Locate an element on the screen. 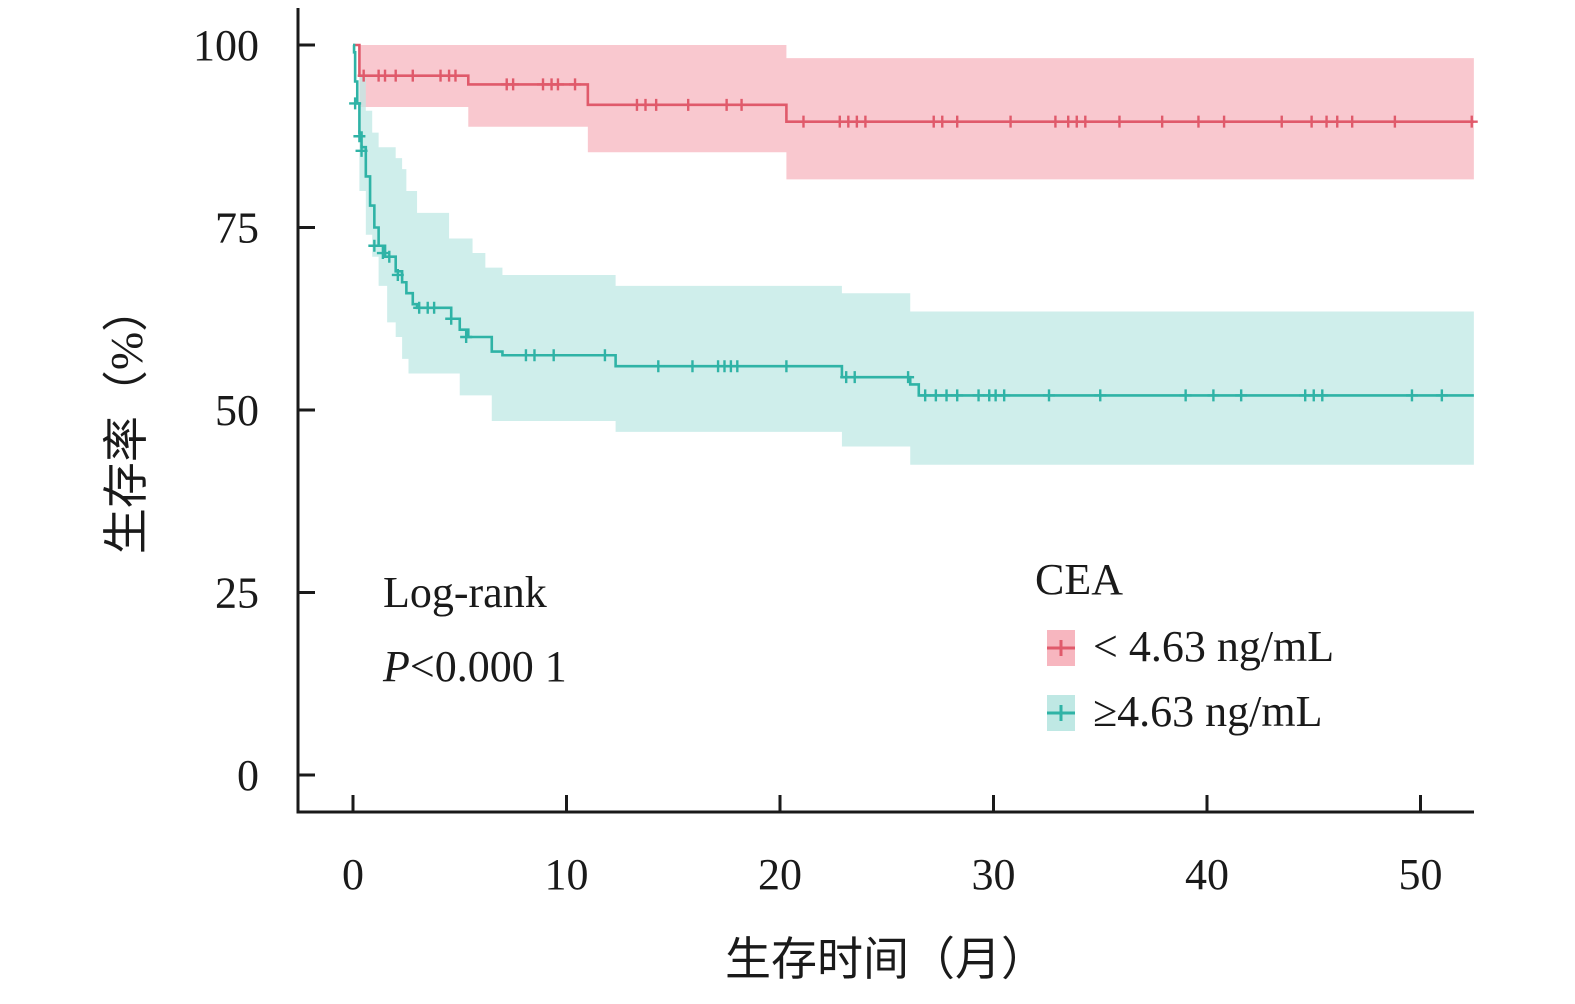 The width and height of the screenshot is (1575, 1004). legend-item-high-cea: ≥4.63 ng/mL is located at coordinates (1184, 711).